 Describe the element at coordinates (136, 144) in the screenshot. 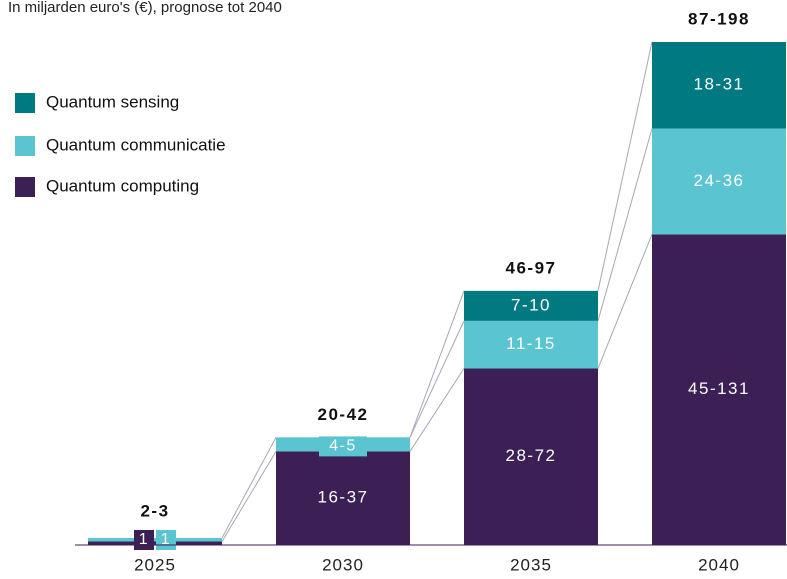

I see `legend-label: Quantum communicatie` at that location.